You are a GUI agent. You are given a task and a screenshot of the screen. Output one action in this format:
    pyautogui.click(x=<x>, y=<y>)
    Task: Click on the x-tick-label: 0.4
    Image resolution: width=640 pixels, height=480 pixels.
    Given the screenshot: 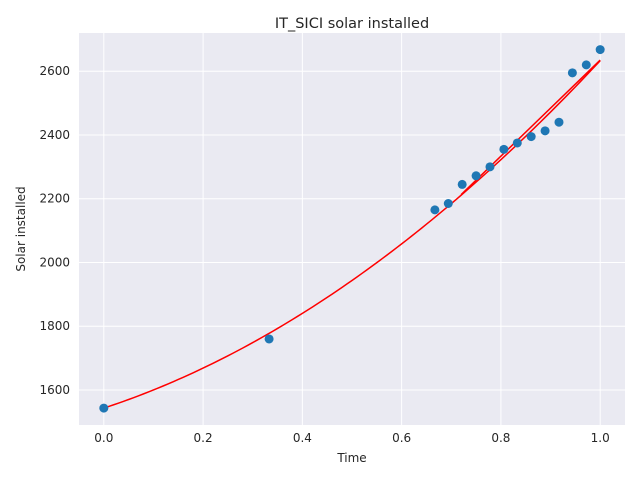 What is the action you would take?
    pyautogui.click(x=302, y=438)
    